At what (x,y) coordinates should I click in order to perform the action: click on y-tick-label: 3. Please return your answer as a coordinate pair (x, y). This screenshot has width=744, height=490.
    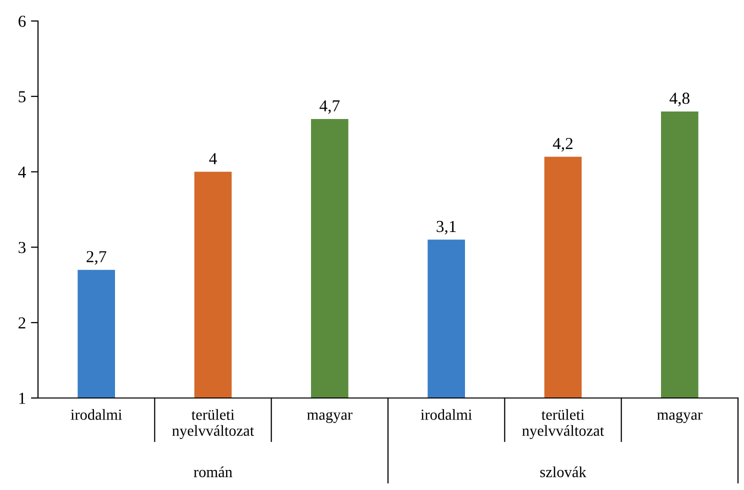
    Looking at the image, I should click on (22, 248).